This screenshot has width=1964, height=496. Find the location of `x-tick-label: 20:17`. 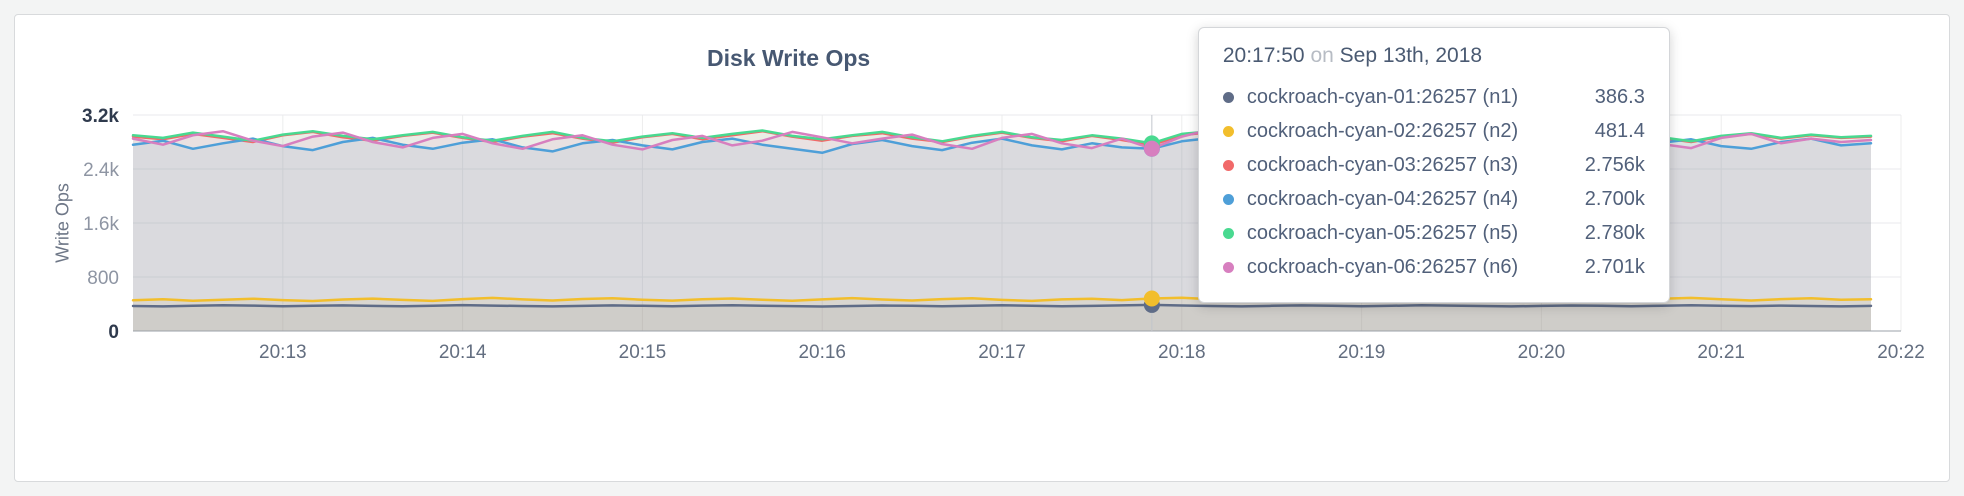

x-tick-label: 20:17 is located at coordinates (1002, 352).